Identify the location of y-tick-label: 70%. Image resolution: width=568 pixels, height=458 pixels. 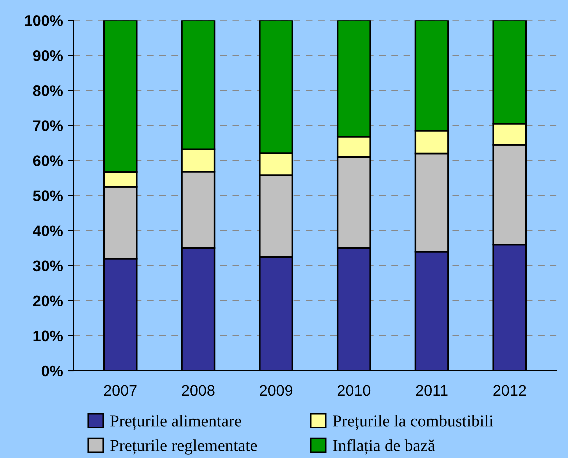
(49, 126).